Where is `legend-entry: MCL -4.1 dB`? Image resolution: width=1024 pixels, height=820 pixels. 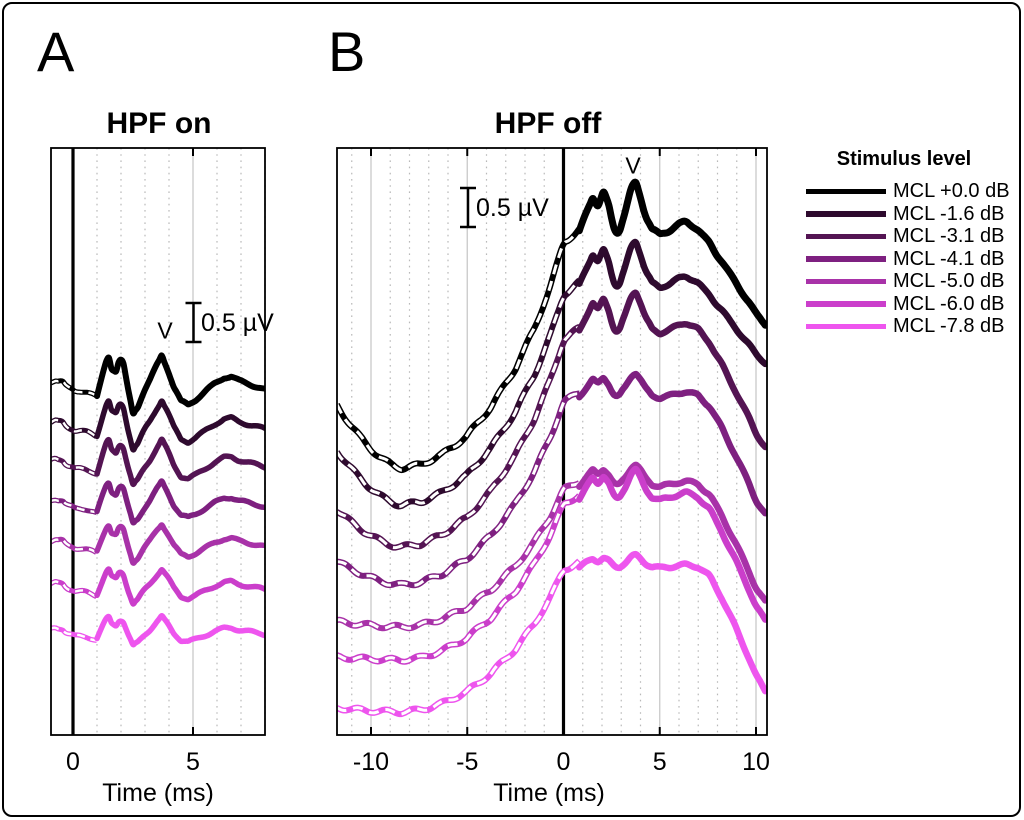 legend-entry: MCL -4.1 dB is located at coordinates (904, 259).